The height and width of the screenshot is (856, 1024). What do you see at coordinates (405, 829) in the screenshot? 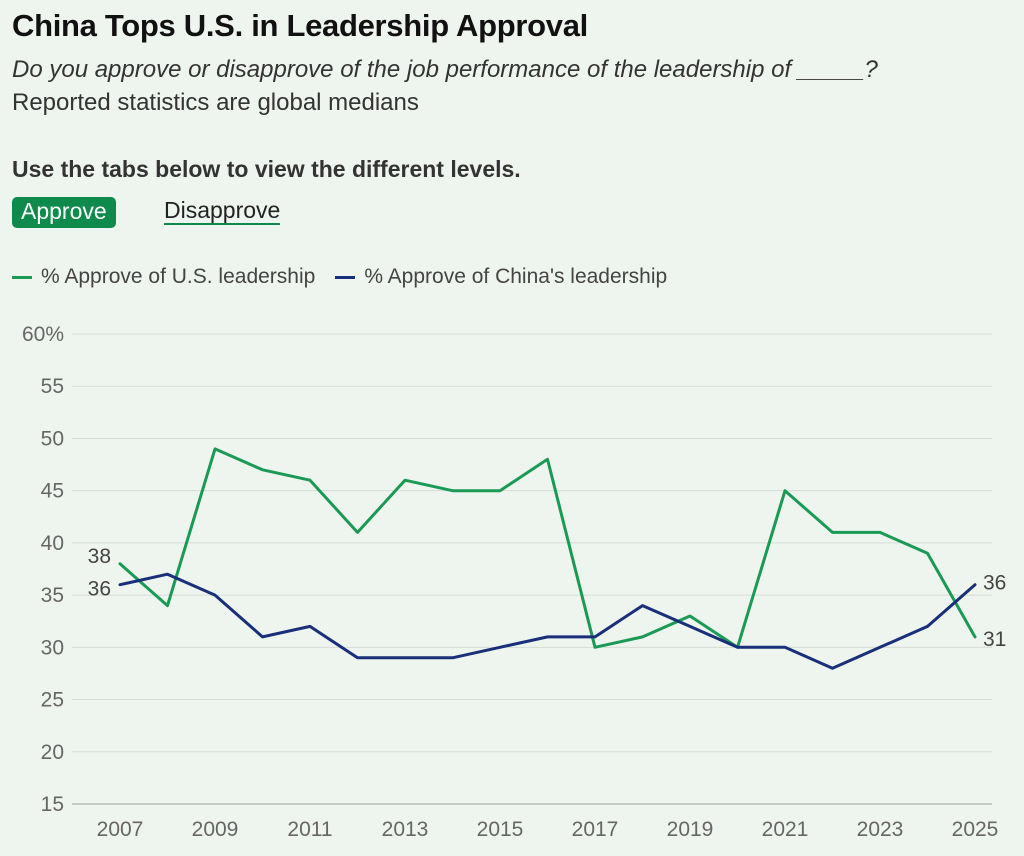
I see `x-tick-label-2013: 2013` at bounding box center [405, 829].